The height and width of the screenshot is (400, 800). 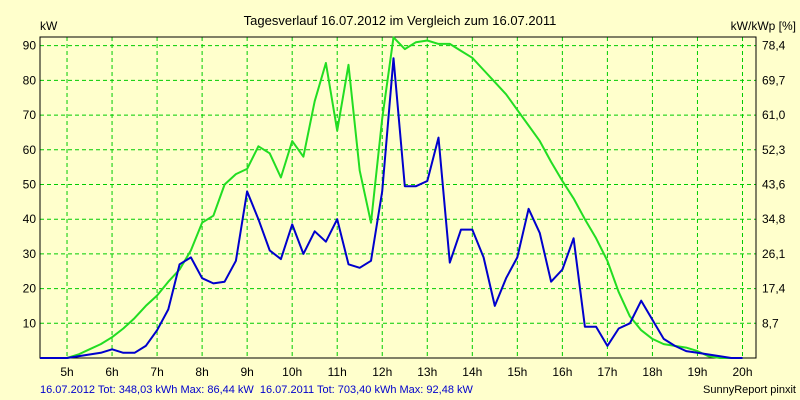 I want to click on credit-label: SunnyReport pinxit, so click(x=749, y=390).